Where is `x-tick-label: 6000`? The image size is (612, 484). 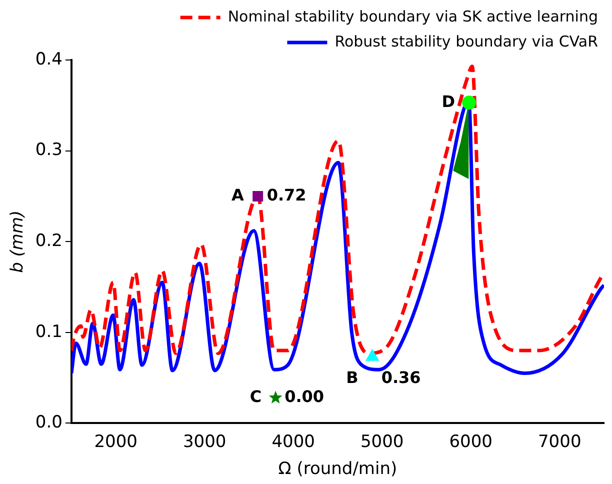 x-tick-label: 6000 is located at coordinates (470, 442).